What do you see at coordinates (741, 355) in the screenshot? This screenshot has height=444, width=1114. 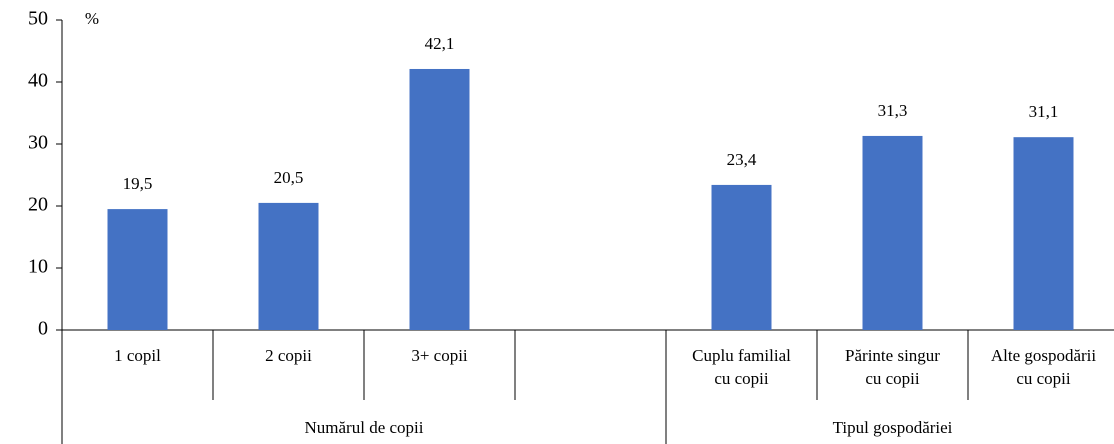 I see `x-tick-label-line: Cuplu familial` at bounding box center [741, 355].